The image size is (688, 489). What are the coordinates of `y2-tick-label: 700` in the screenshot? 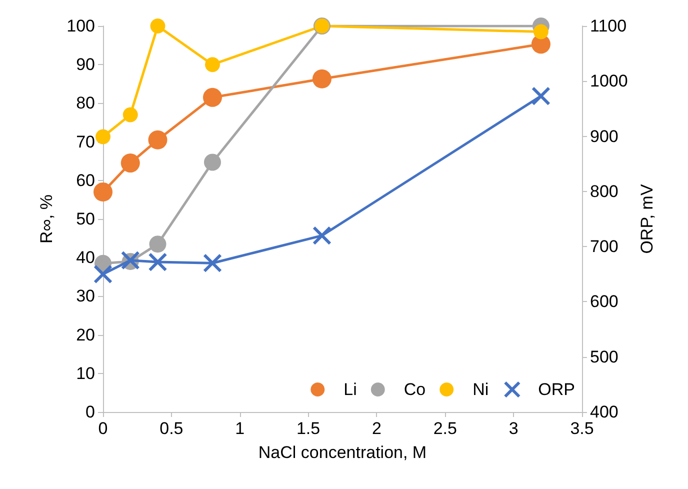 It's located at (604, 246).